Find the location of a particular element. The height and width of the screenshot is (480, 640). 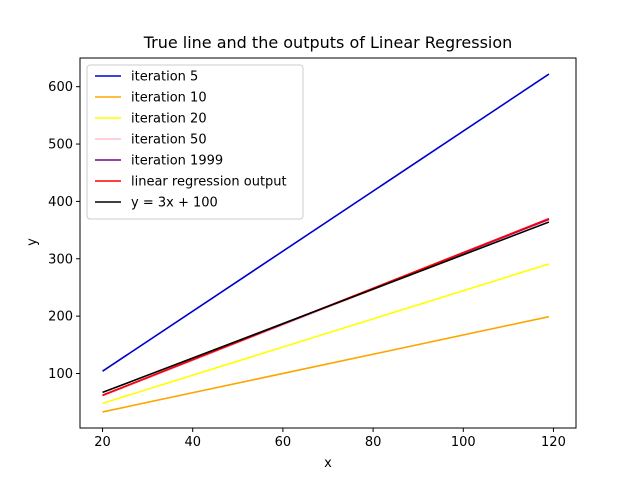

y-tick-label: 500 is located at coordinates (60, 145).